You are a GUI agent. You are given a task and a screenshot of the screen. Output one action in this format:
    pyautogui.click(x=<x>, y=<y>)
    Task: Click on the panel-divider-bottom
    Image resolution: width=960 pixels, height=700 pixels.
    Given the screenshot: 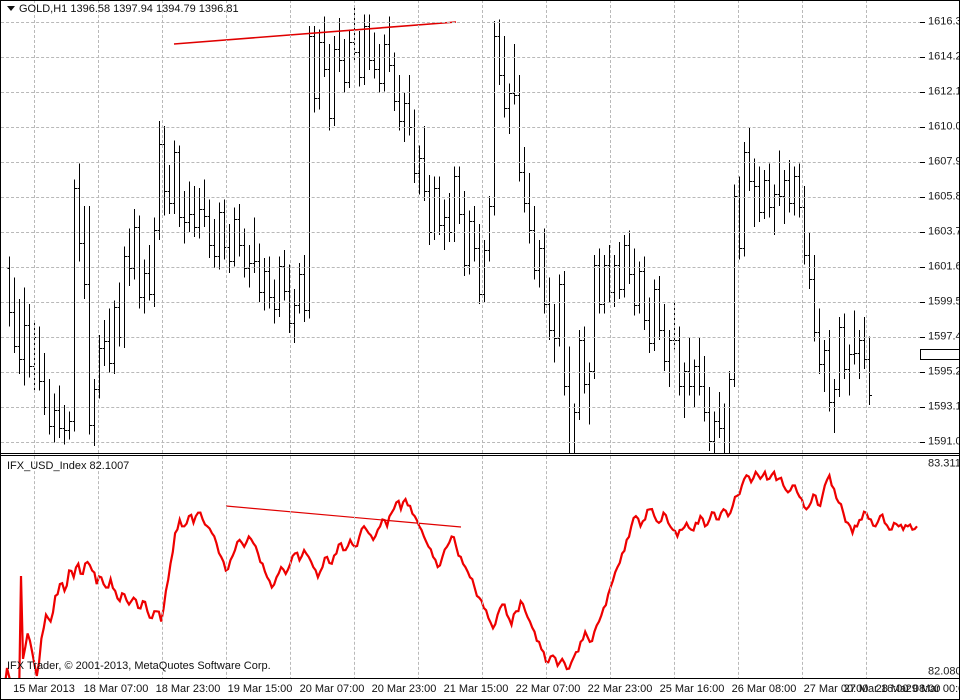 What is the action you would take?
    pyautogui.click(x=480, y=455)
    